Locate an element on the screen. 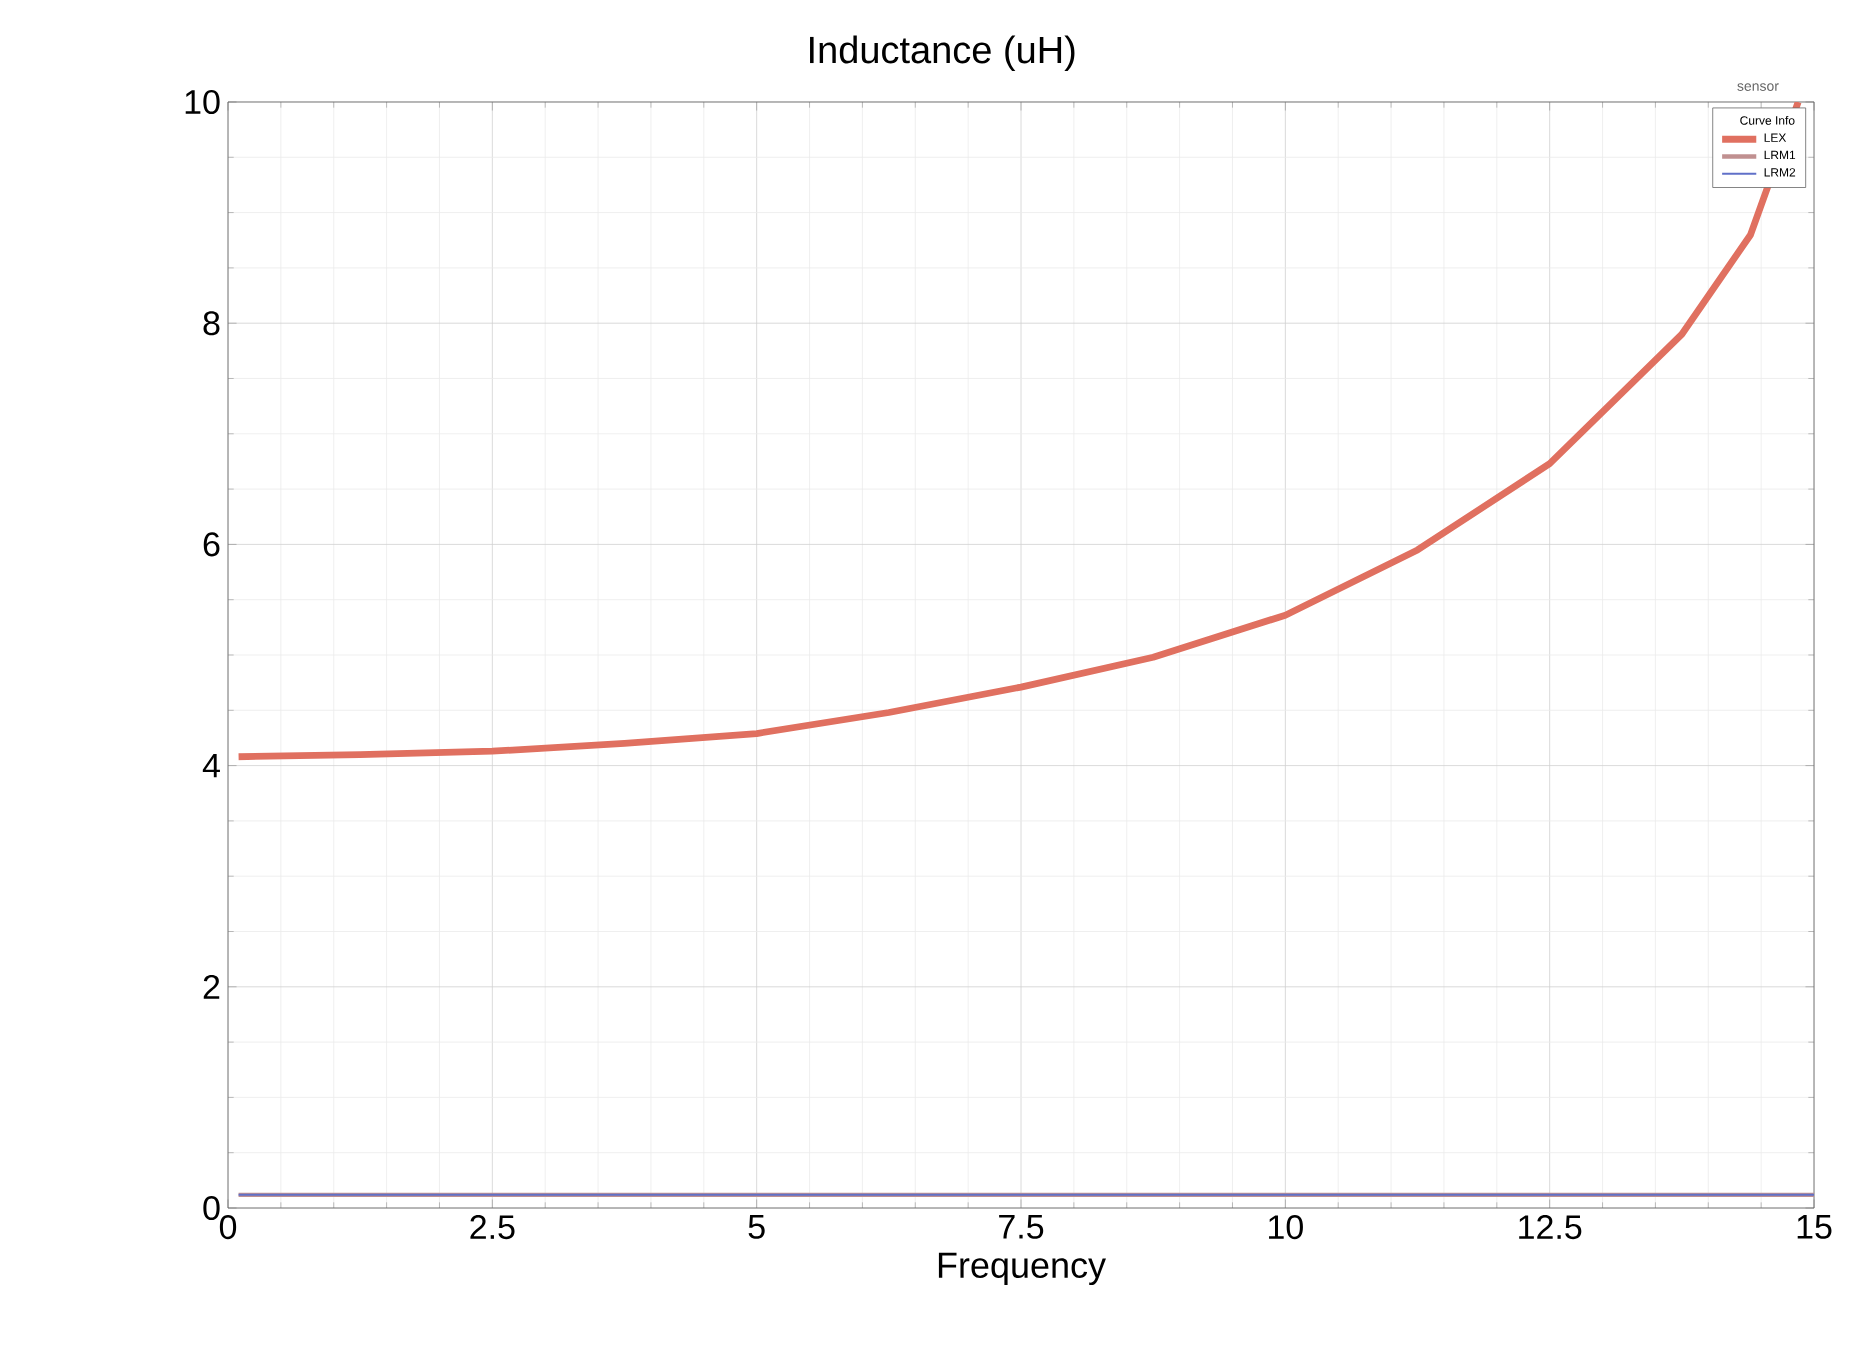 This screenshot has width=1874, height=1350. y-tick-label: 0 is located at coordinates (211, 1208).